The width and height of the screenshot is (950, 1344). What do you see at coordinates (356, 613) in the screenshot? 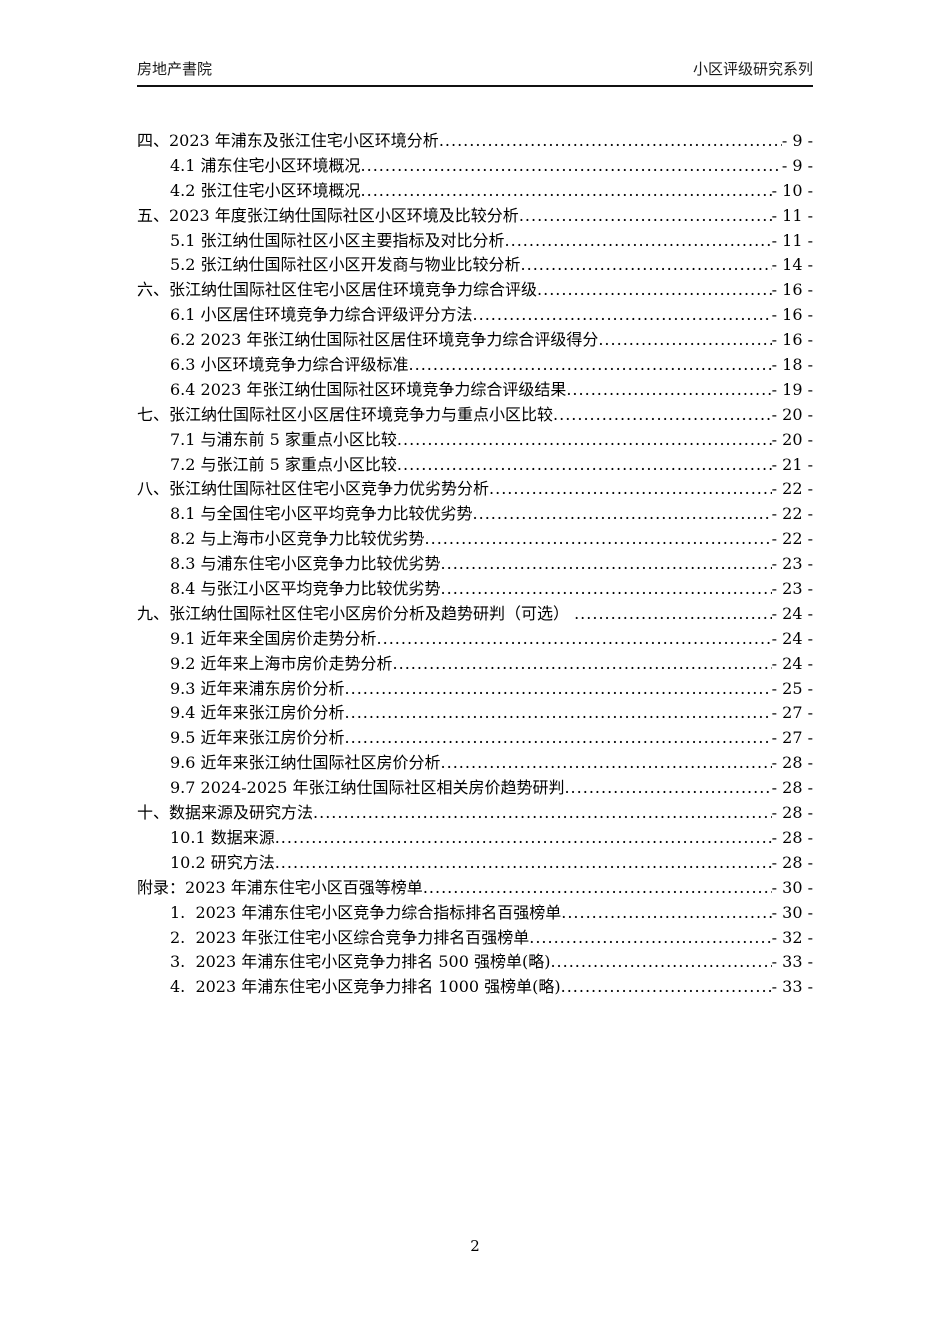
I see `toc-entry-title: 九、张江纳仕国际社区住宅小区房价分析及趋势研判（可选）` at bounding box center [356, 613].